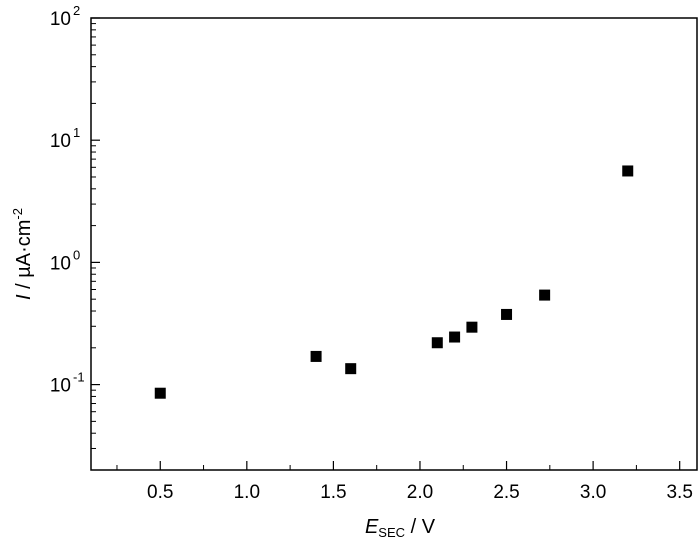 This screenshot has height=548, width=700. Describe the element at coordinates (400, 528) in the screenshot. I see `x-axis-label: ESEC / V` at that location.